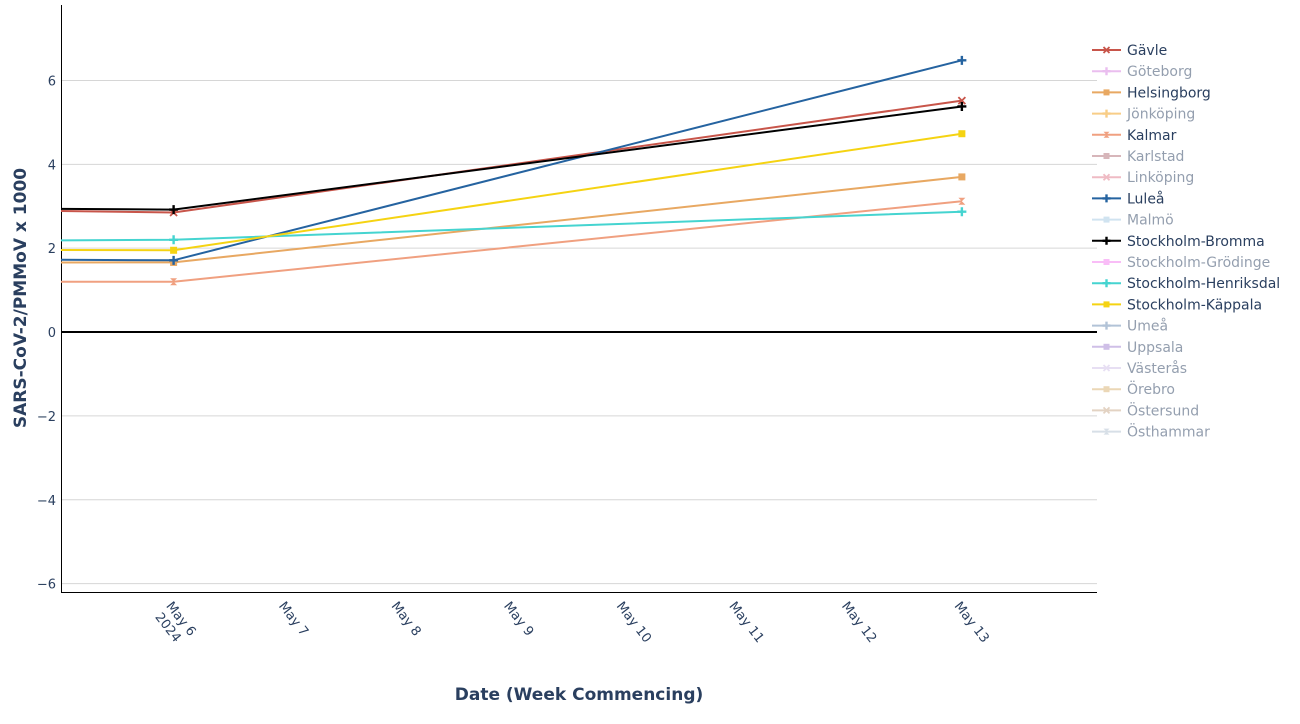 The image size is (1300, 724). I want to click on series-stockholm-henriksdal, so click(483, 226).